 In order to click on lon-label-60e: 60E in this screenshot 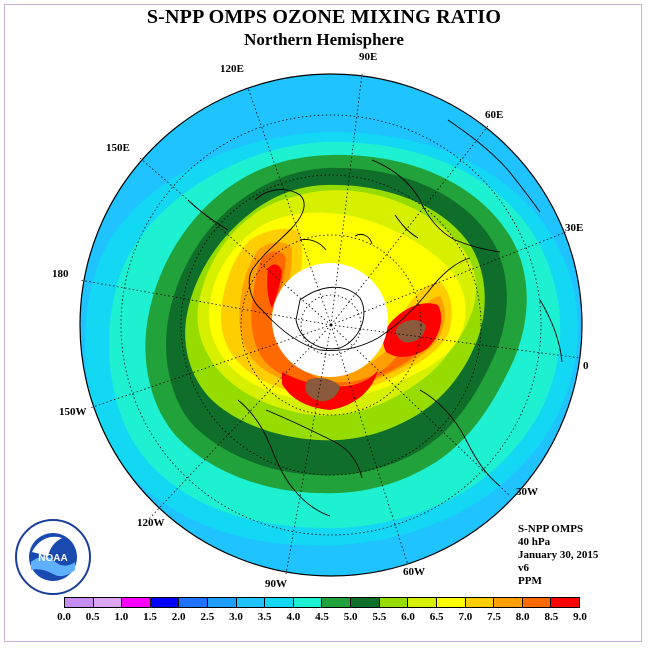, I will do `click(494, 115)`.